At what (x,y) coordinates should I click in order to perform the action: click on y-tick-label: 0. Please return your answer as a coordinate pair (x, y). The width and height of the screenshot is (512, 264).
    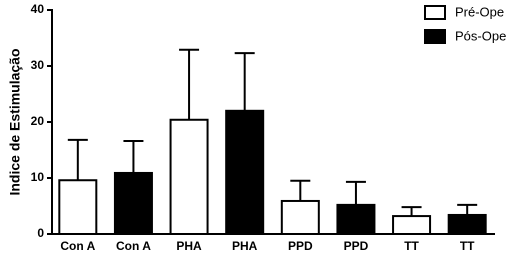
    Looking at the image, I should click on (40, 233).